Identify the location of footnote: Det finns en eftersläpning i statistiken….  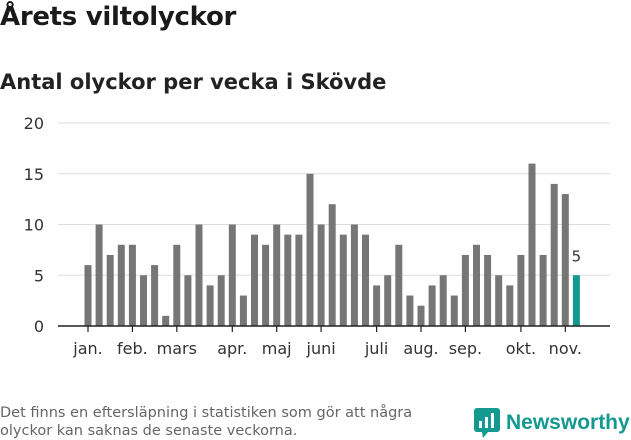
(206, 422).